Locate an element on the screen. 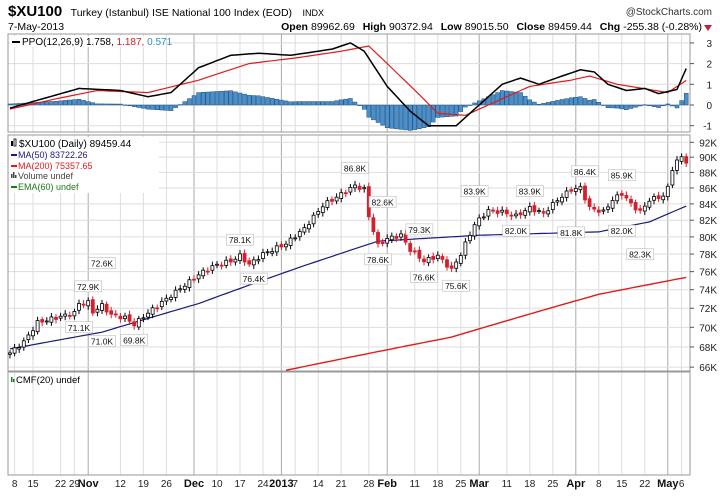 The height and width of the screenshot is (500, 720). x-tick-label: 29 is located at coordinates (75, 484).